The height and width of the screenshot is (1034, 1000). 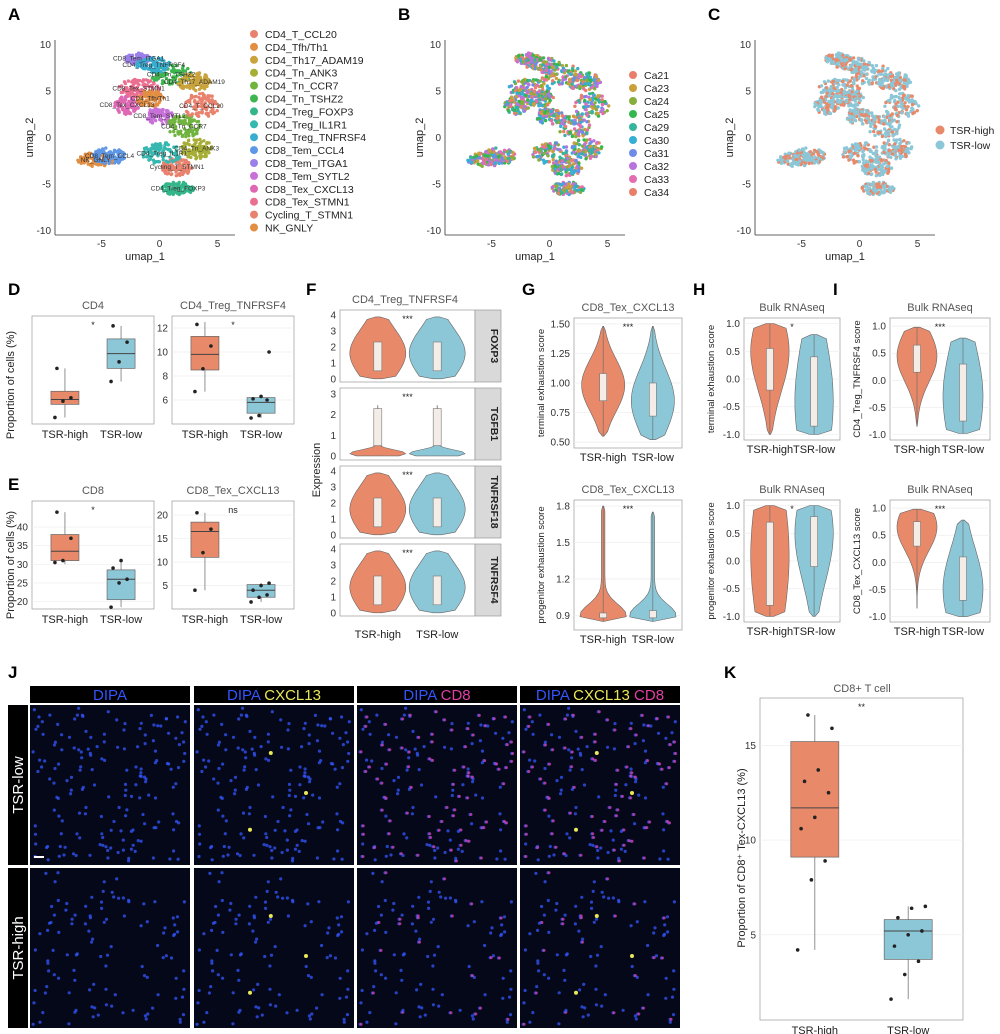 I want to click on d2-point, so click(x=195, y=391).